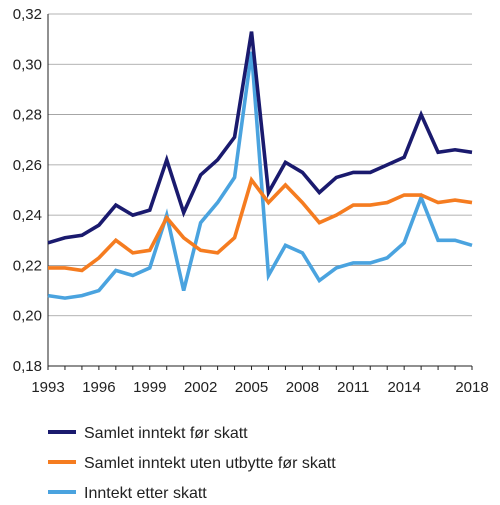 The height and width of the screenshot is (505, 500). Describe the element at coordinates (27, 115) in the screenshot. I see `y-tick-label: 0,28` at that location.